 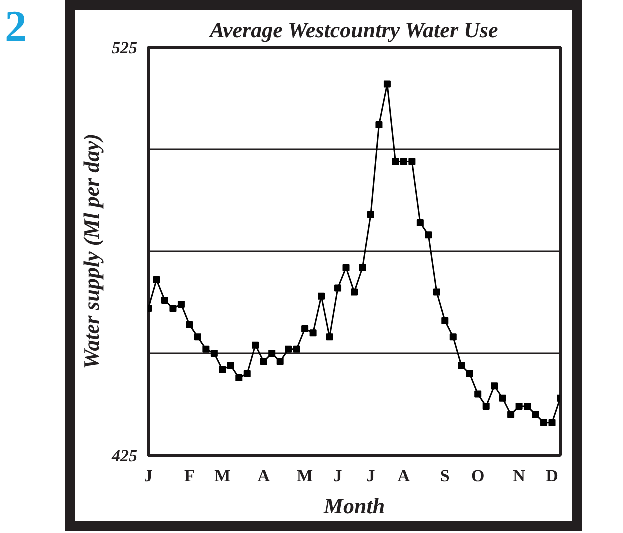 What do you see at coordinates (478, 476) in the screenshot?
I see `x-tick-label: O` at bounding box center [478, 476].